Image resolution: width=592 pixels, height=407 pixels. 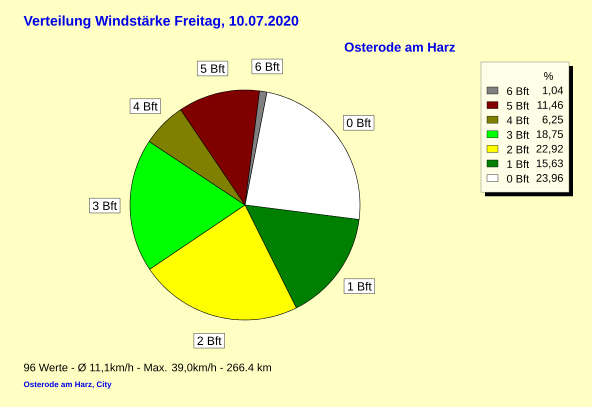 What do you see at coordinates (518, 149) in the screenshot?
I see `legend-label: 2 Bft` at bounding box center [518, 149].